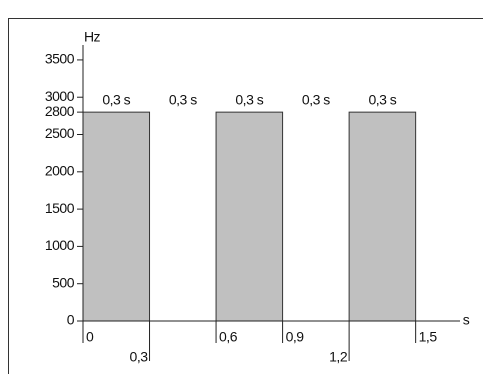 This screenshot has width=483, height=374. Describe the element at coordinates (60, 133) in the screenshot. I see `y-tick-label: 2500` at that location.